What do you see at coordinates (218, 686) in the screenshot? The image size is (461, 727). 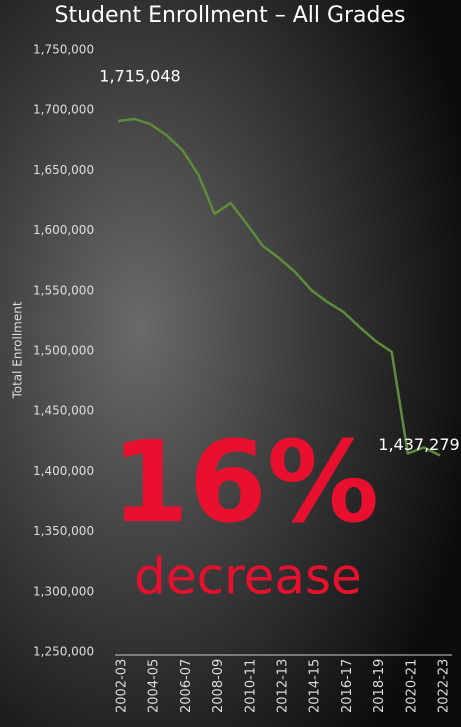 I see `x-tick-label: 2008-09` at bounding box center [218, 686].